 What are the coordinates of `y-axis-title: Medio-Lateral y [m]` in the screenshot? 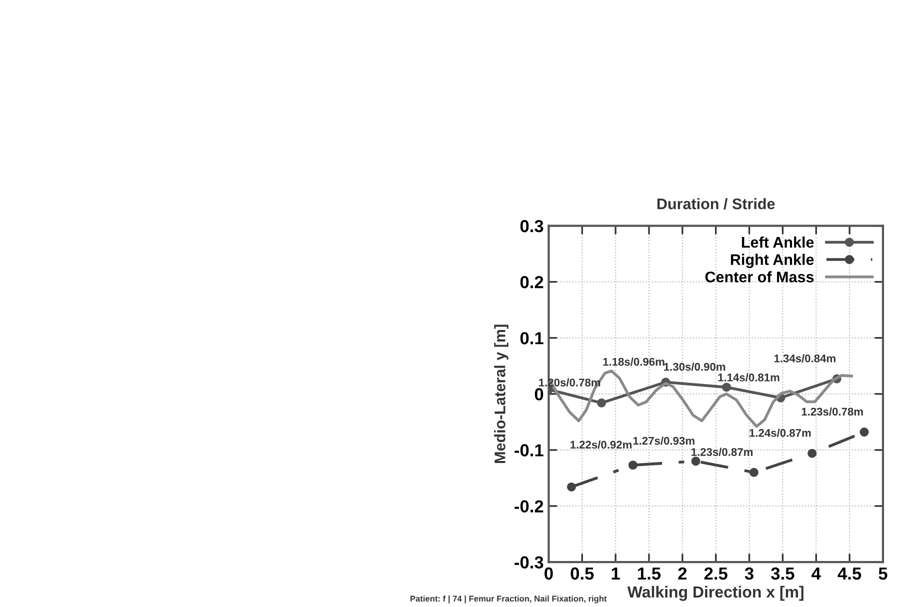 It's located at (501, 393).